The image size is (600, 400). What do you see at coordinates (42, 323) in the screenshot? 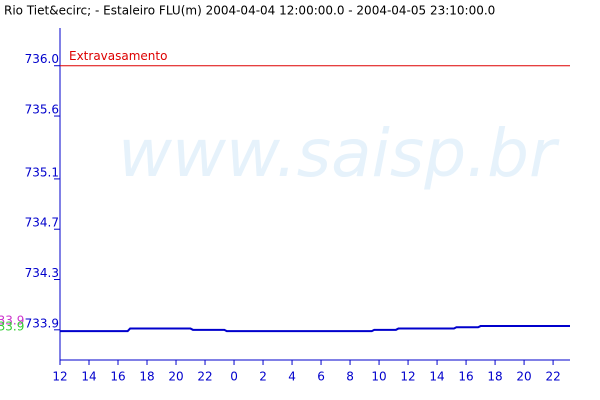
I see `y-tick-label: 733.9` at bounding box center [42, 323].